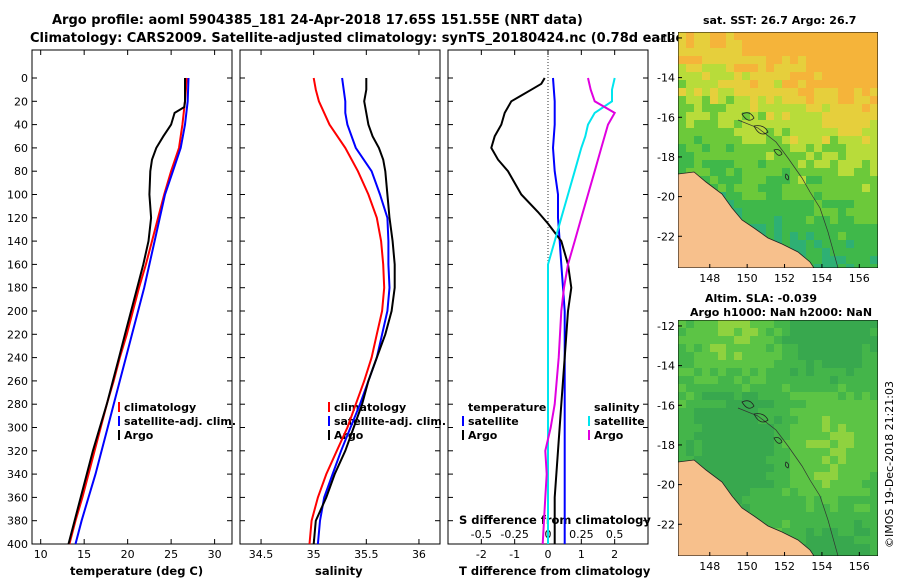  What do you see at coordinates (555, 571) in the screenshot?
I see `difference-xlabel: T difference from climatology` at bounding box center [555, 571].